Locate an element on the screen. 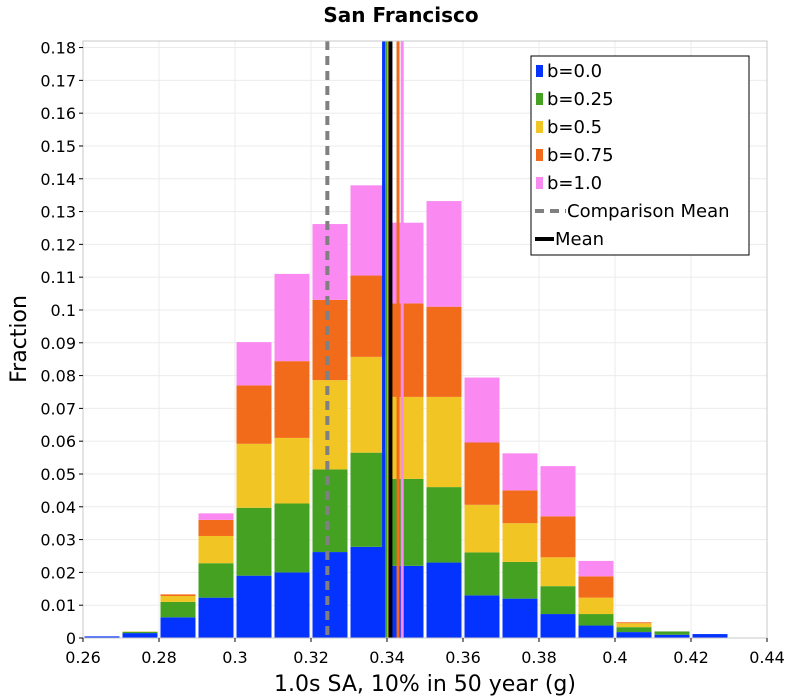 This screenshot has width=800, height=700. y-tick-label: 0.06 is located at coordinates (58, 441).